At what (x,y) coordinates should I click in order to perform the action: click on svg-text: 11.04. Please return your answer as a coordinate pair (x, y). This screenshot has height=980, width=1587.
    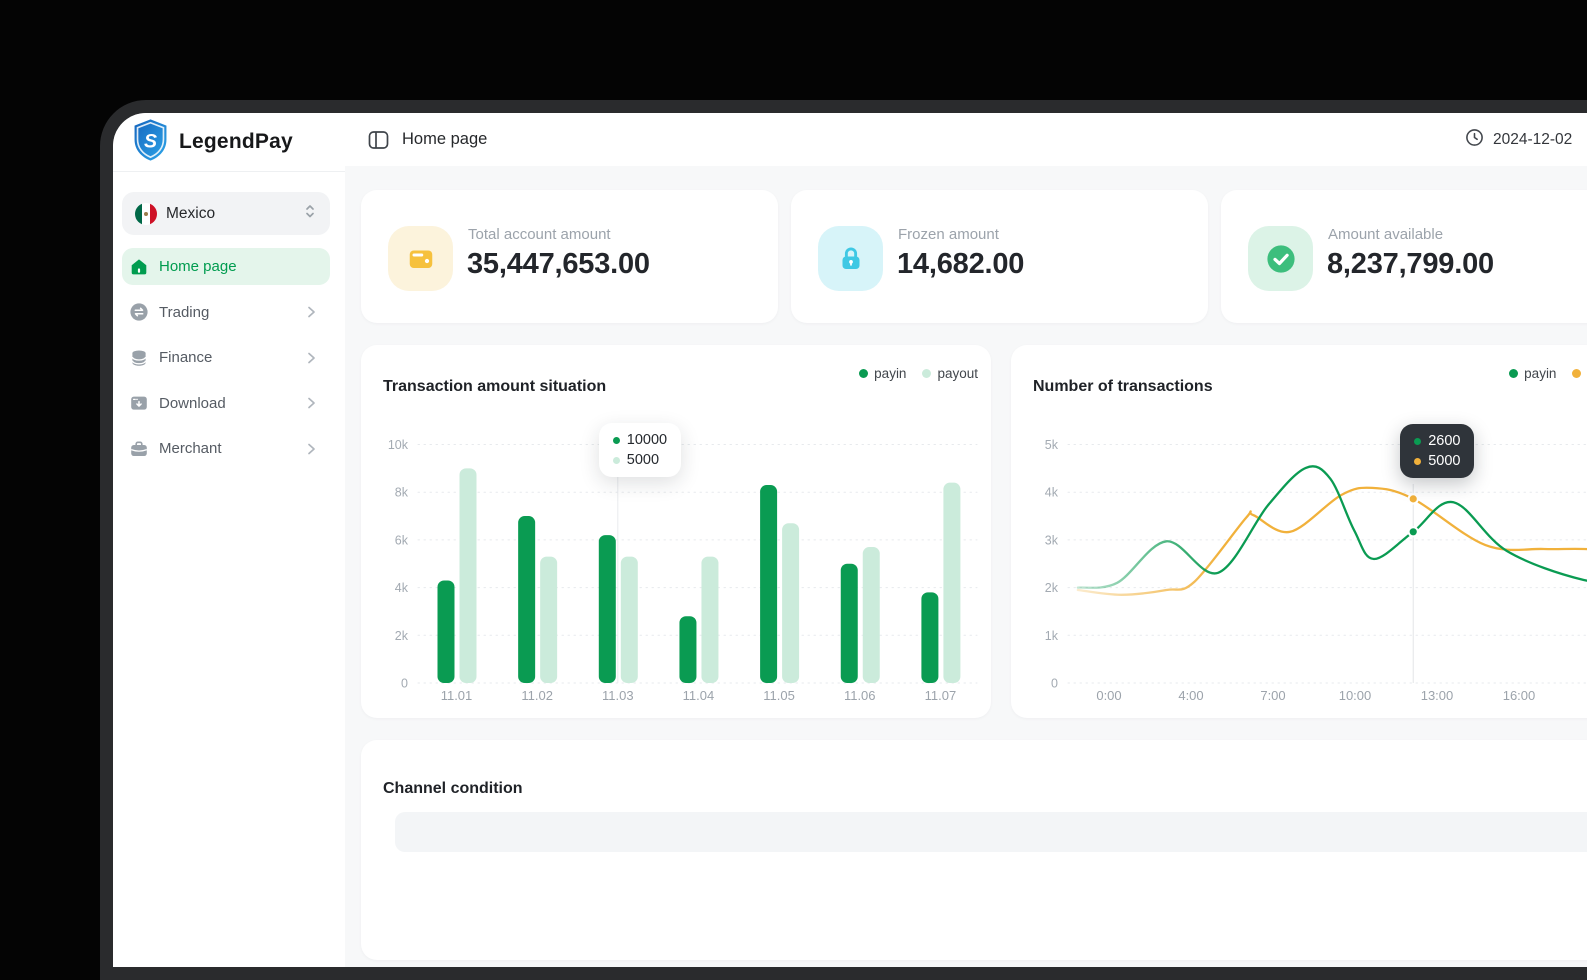
    Looking at the image, I should click on (699, 695).